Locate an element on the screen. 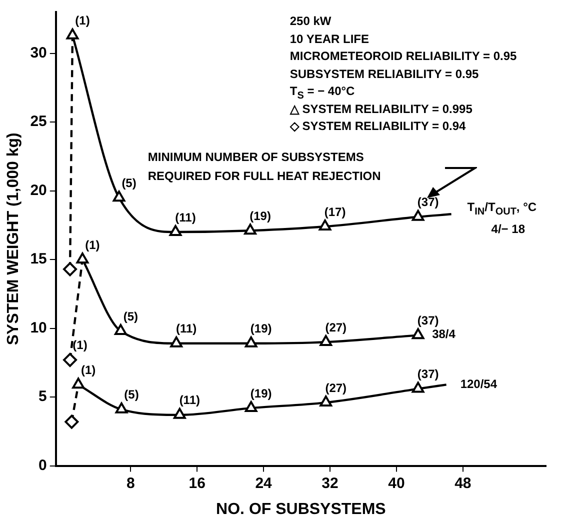 This screenshot has width=564, height=523. annotation: 250 kW is located at coordinates (311, 21).